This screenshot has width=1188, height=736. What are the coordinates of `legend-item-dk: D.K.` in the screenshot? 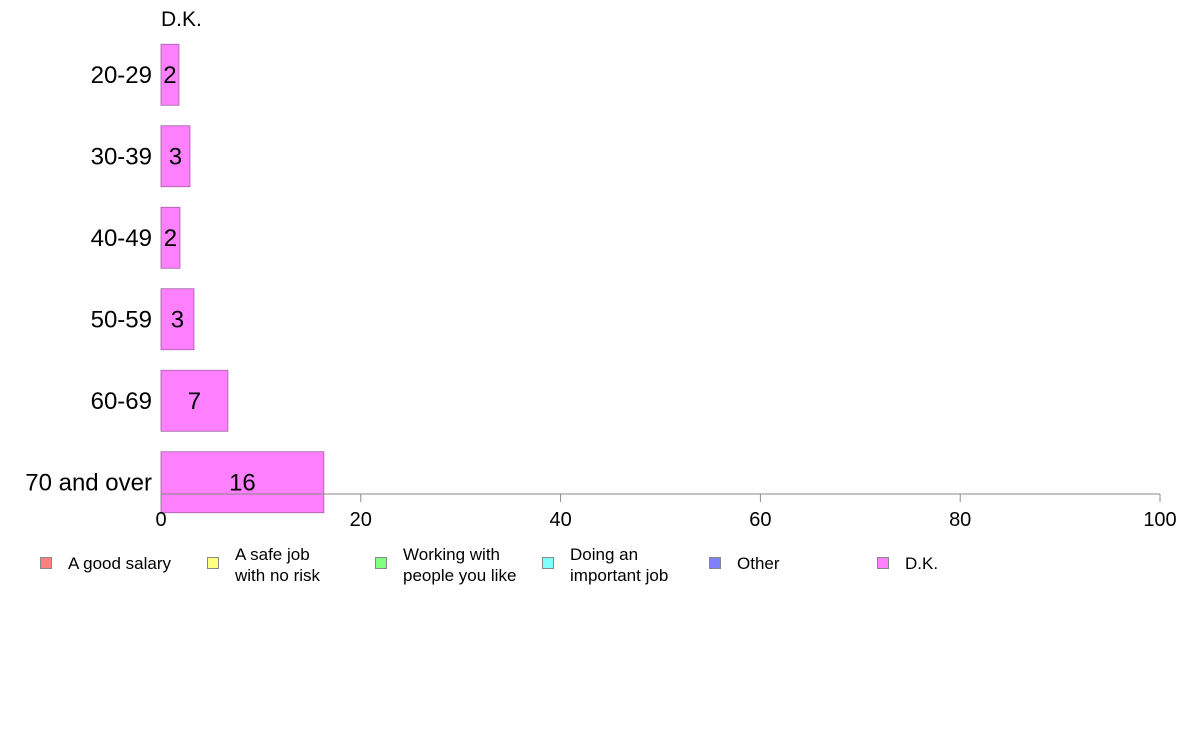 It's located at (907, 559).